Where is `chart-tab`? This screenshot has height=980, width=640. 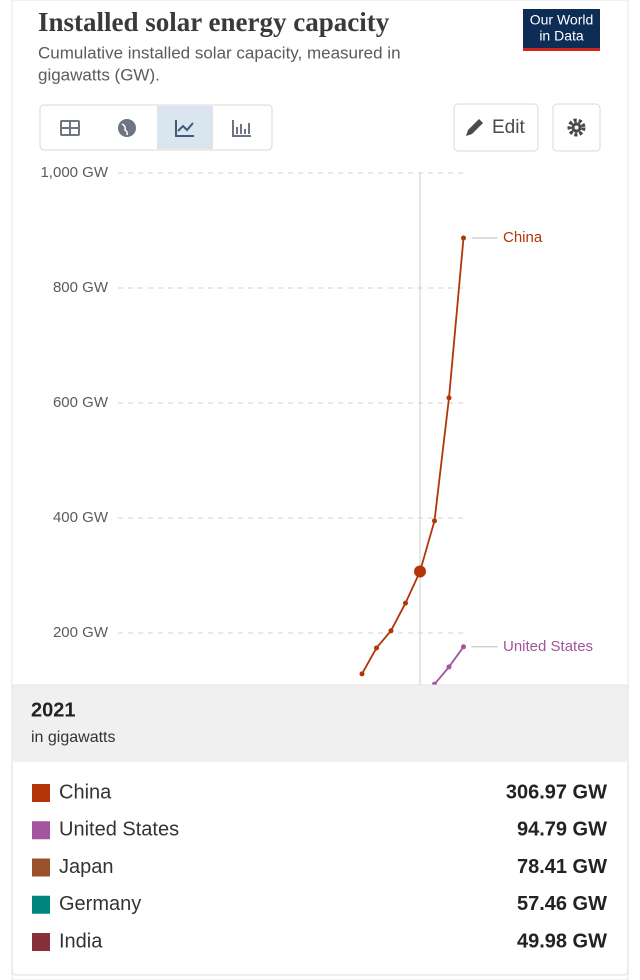 chart-tab is located at coordinates (184, 128).